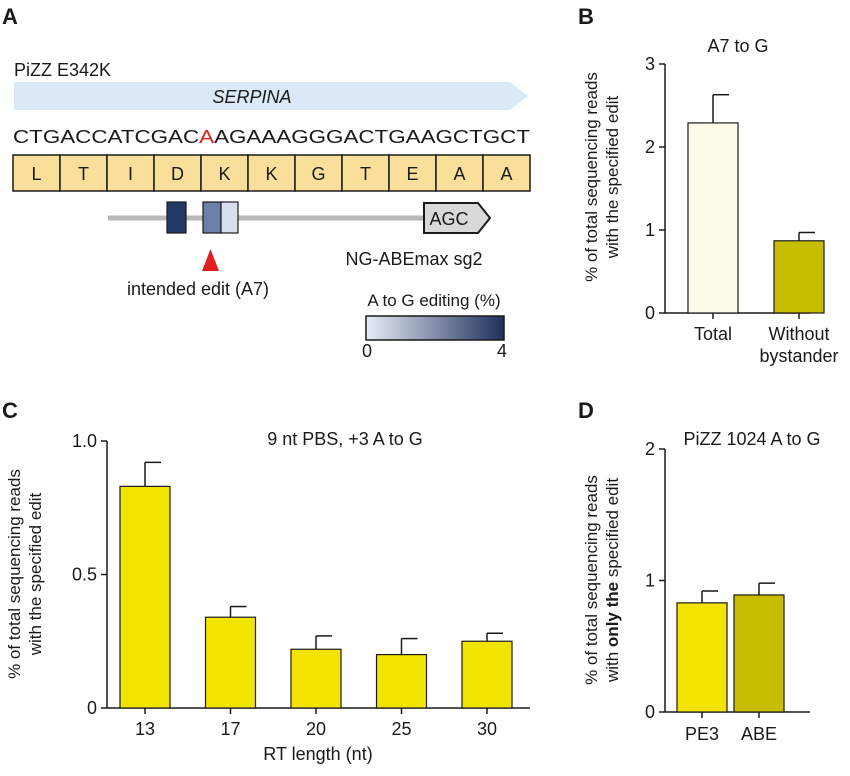 This screenshot has width=850, height=776. I want to click on y-axis-label-part: specified edit, so click(612, 530).